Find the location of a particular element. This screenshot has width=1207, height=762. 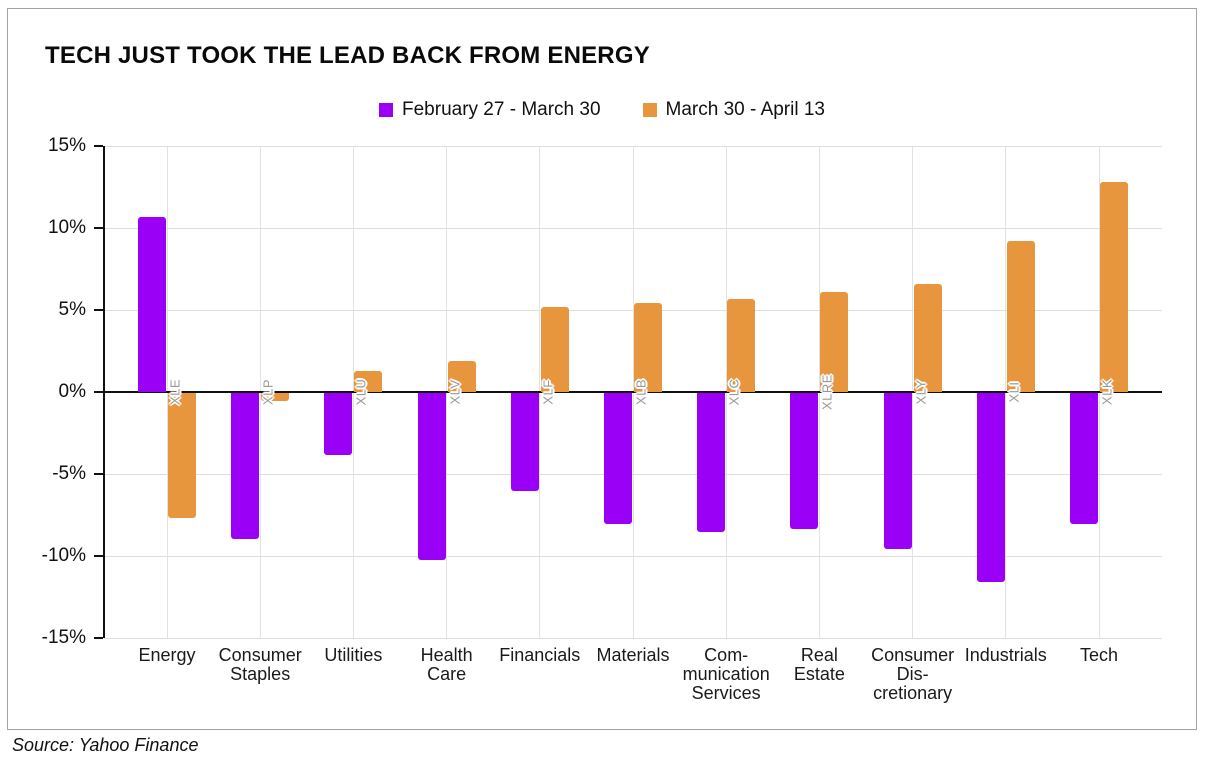

x-label-consumer-staples: Consumer Staples is located at coordinates (260, 664).